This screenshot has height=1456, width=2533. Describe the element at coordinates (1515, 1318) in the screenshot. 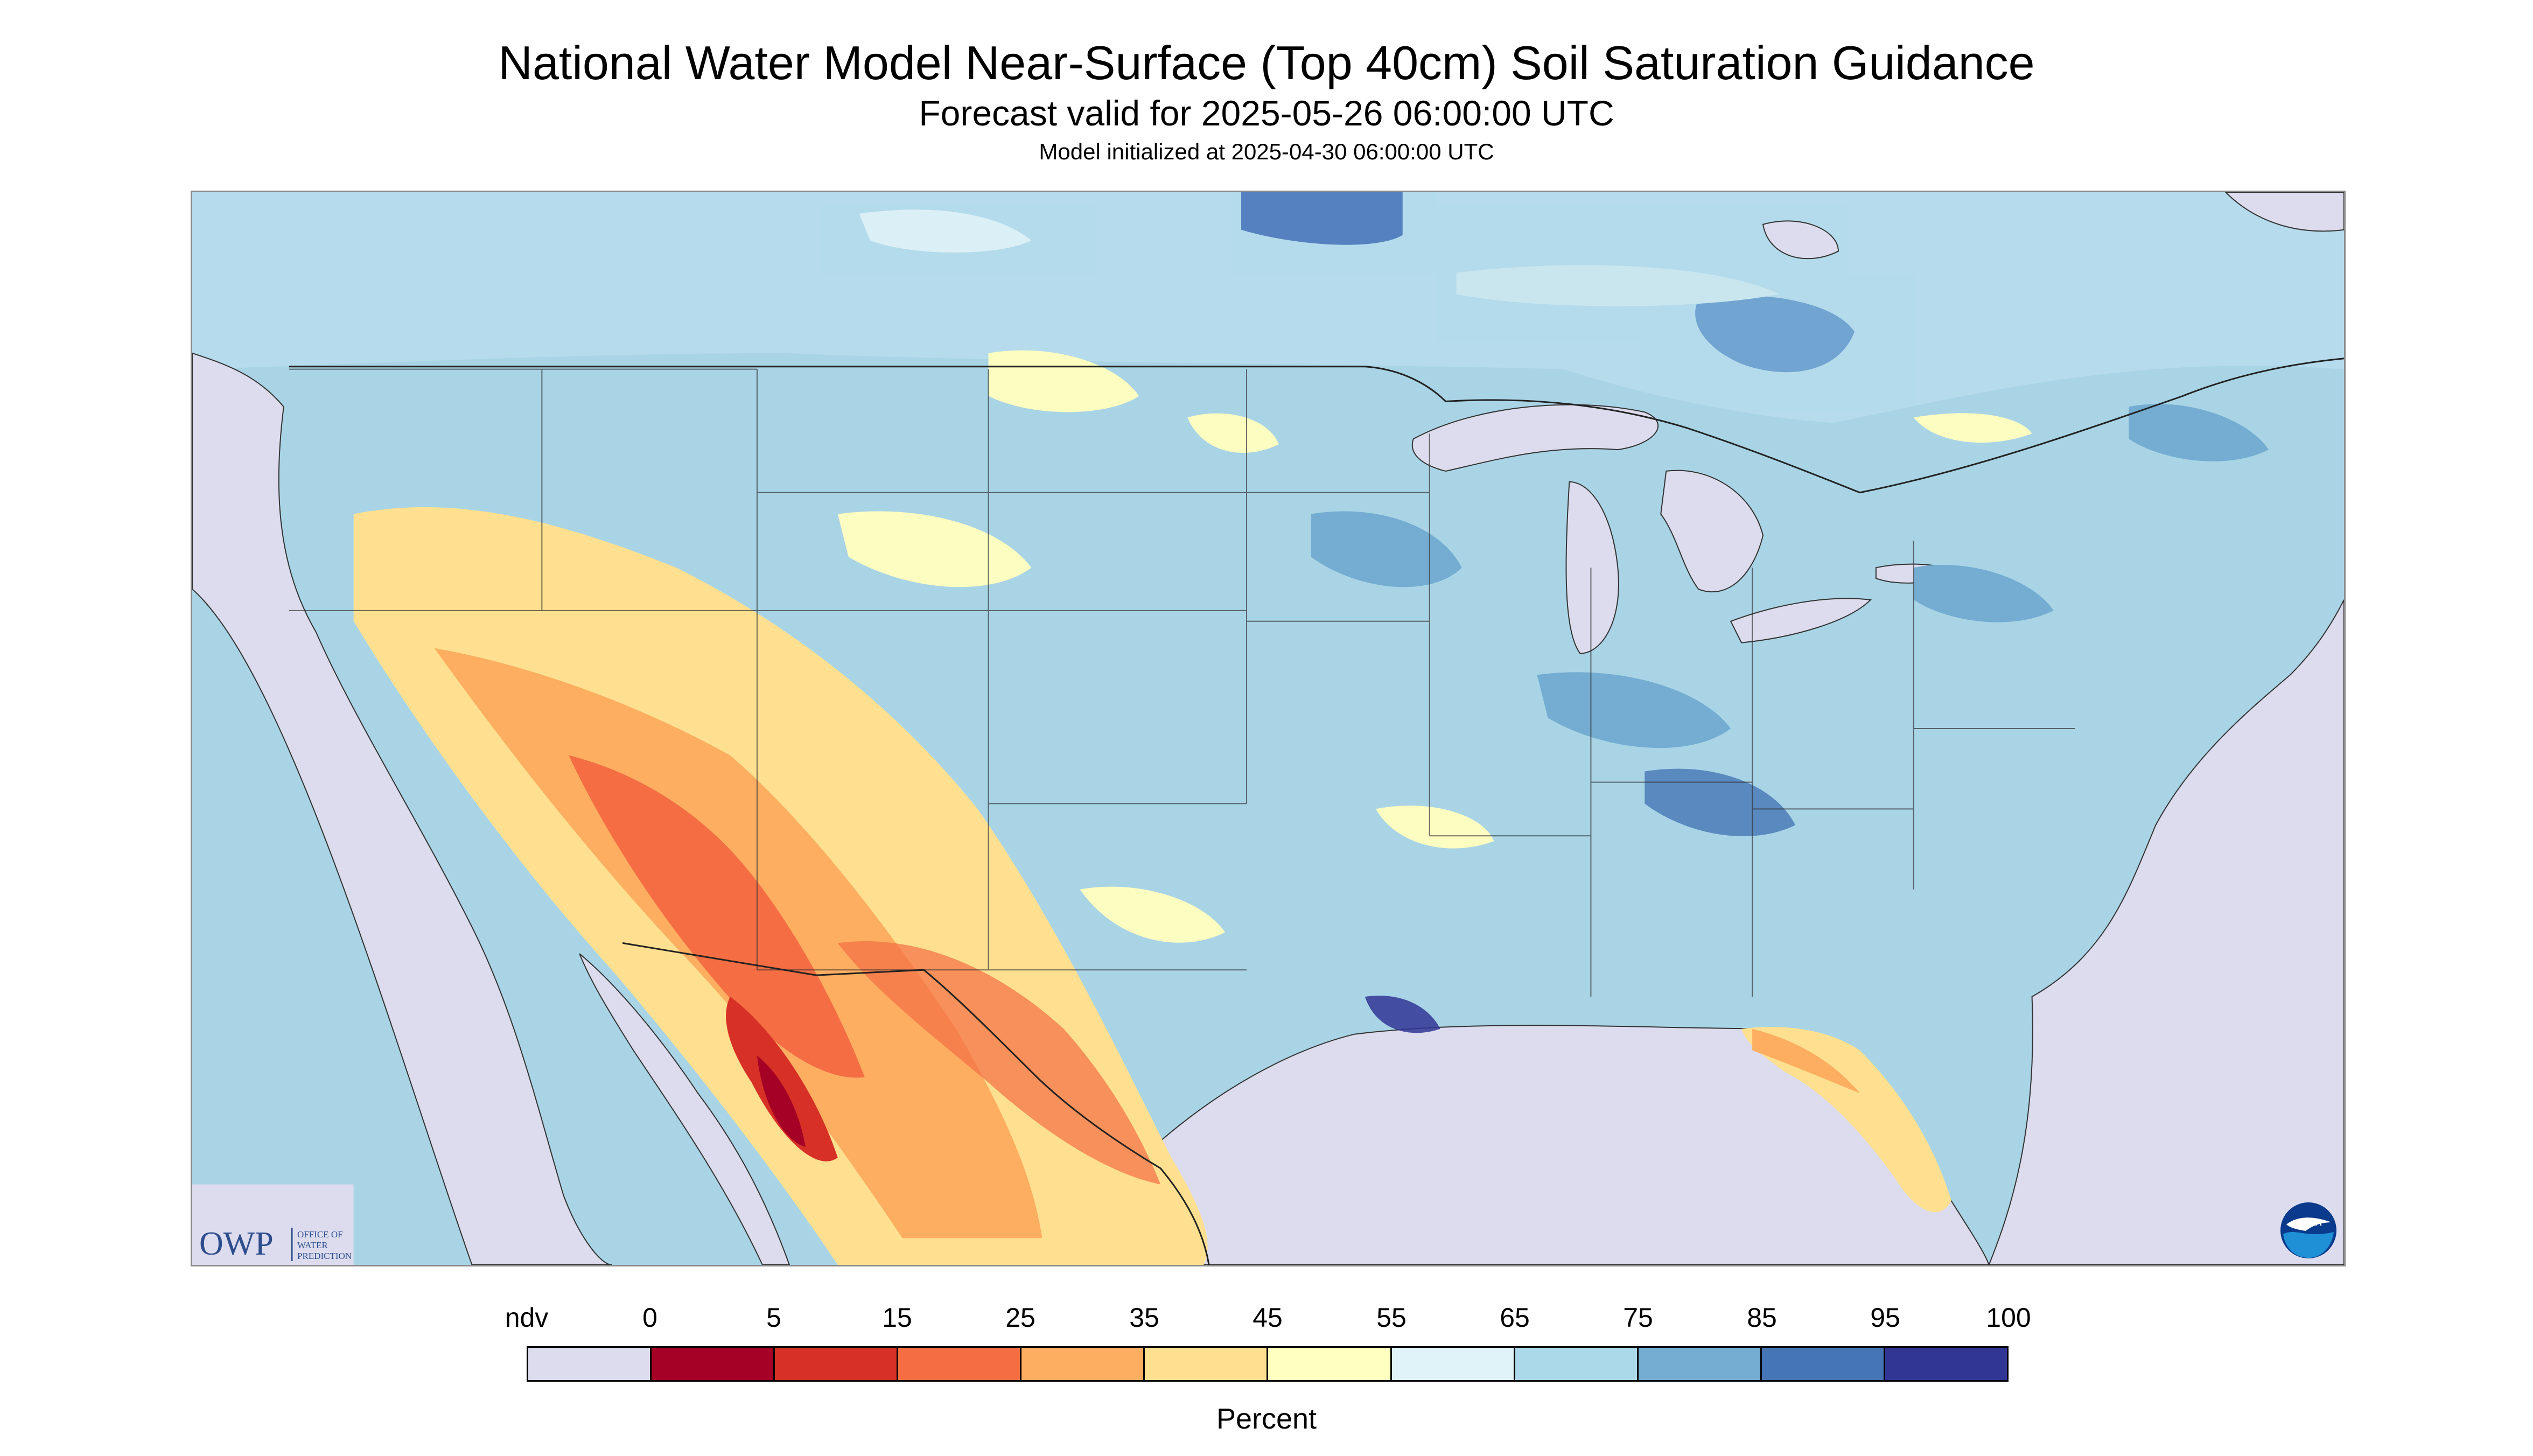

I see `colorbar-tick-65: 65` at that location.